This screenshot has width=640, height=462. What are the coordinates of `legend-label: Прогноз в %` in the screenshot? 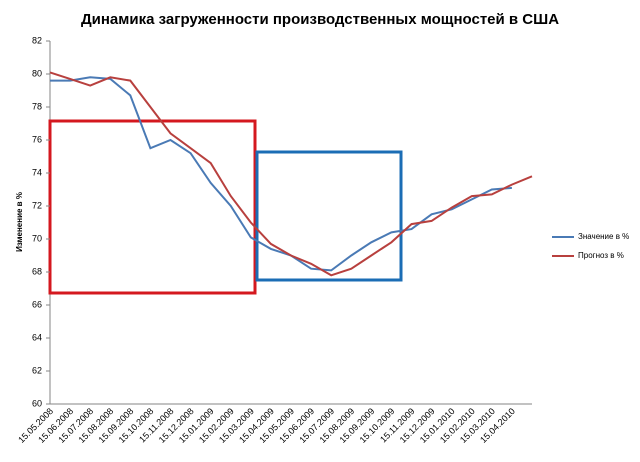 It's located at (601, 255).